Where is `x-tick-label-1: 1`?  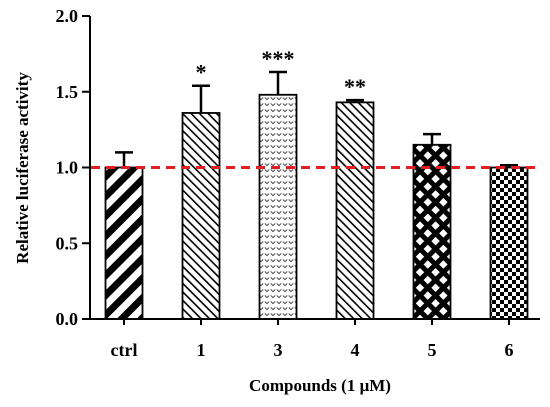 x-tick-label-1: 1 is located at coordinates (201, 350).